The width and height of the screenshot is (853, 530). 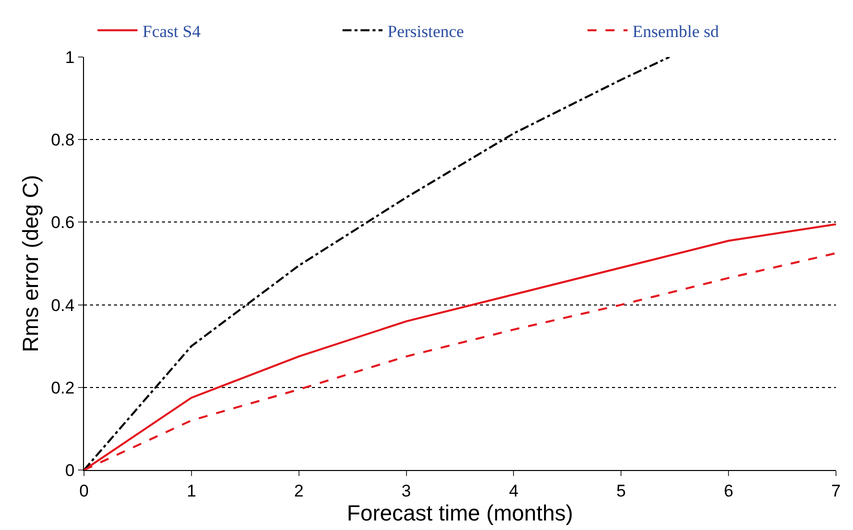 What do you see at coordinates (676, 31) in the screenshot?
I see `legend-label: Ensemble sd` at bounding box center [676, 31].